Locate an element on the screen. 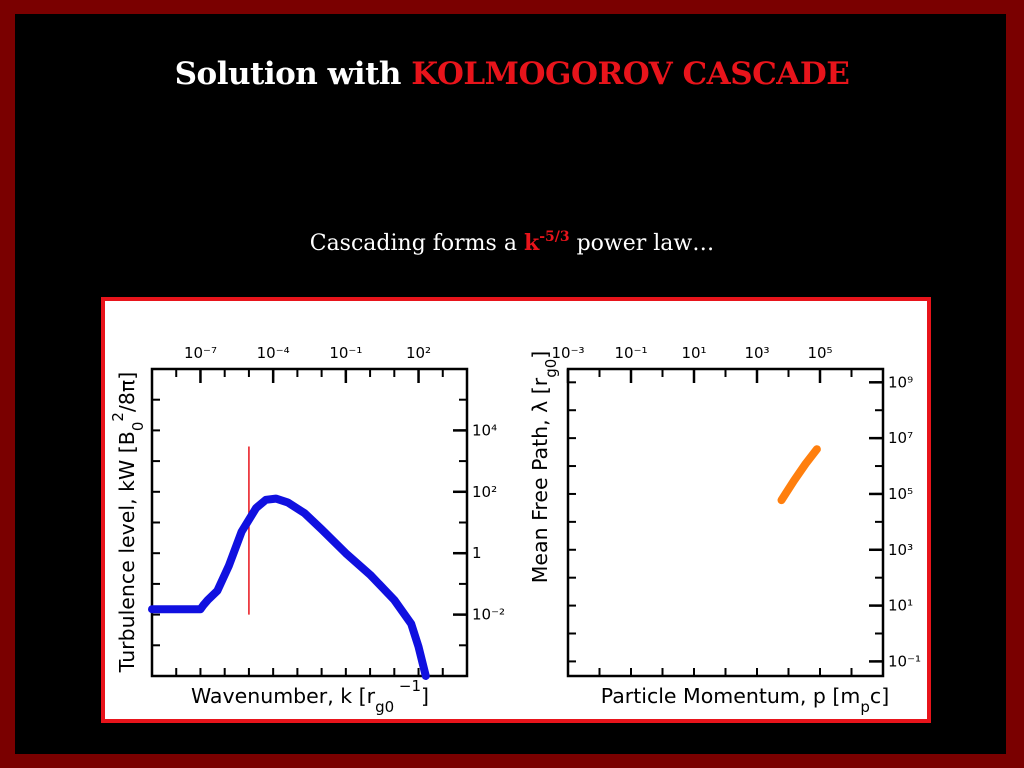 This screenshot has height=768, width=1024. subtitle-k-exponent: -5/3 is located at coordinates (554, 237).